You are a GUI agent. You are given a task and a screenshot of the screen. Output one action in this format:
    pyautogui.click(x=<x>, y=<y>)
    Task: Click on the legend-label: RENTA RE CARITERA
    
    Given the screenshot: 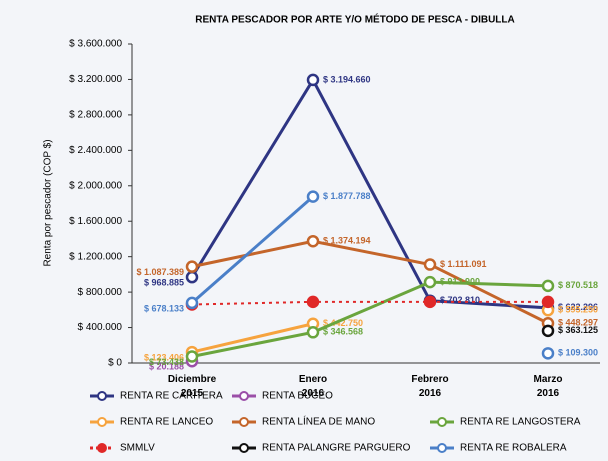 What is the action you would take?
    pyautogui.click(x=171, y=396)
    